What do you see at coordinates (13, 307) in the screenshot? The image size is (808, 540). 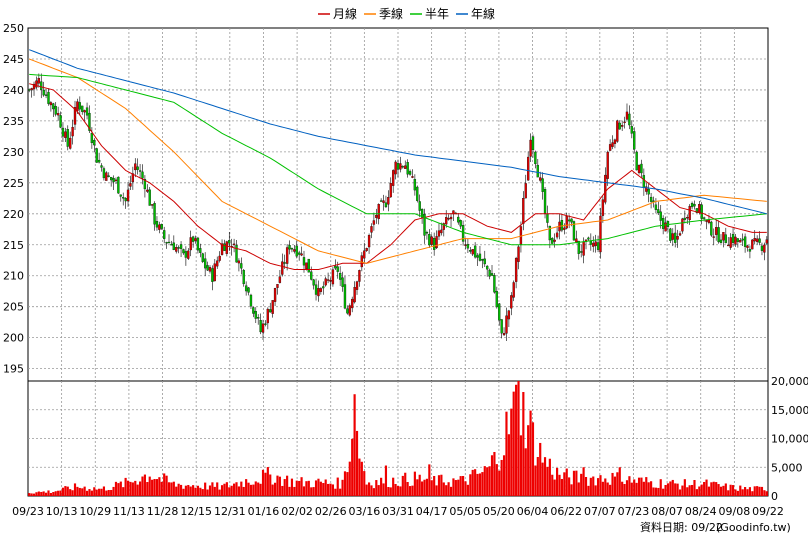 I see `price-tick-label-9: 205` at bounding box center [13, 307].